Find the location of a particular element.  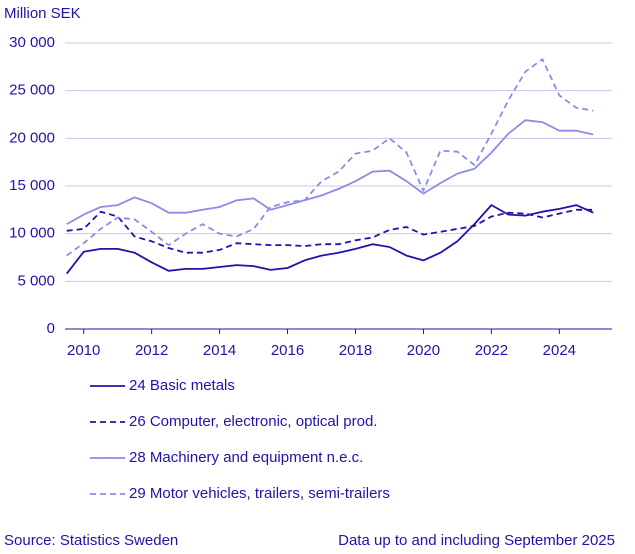

y-tick-label: 20 000 is located at coordinates (32, 137).